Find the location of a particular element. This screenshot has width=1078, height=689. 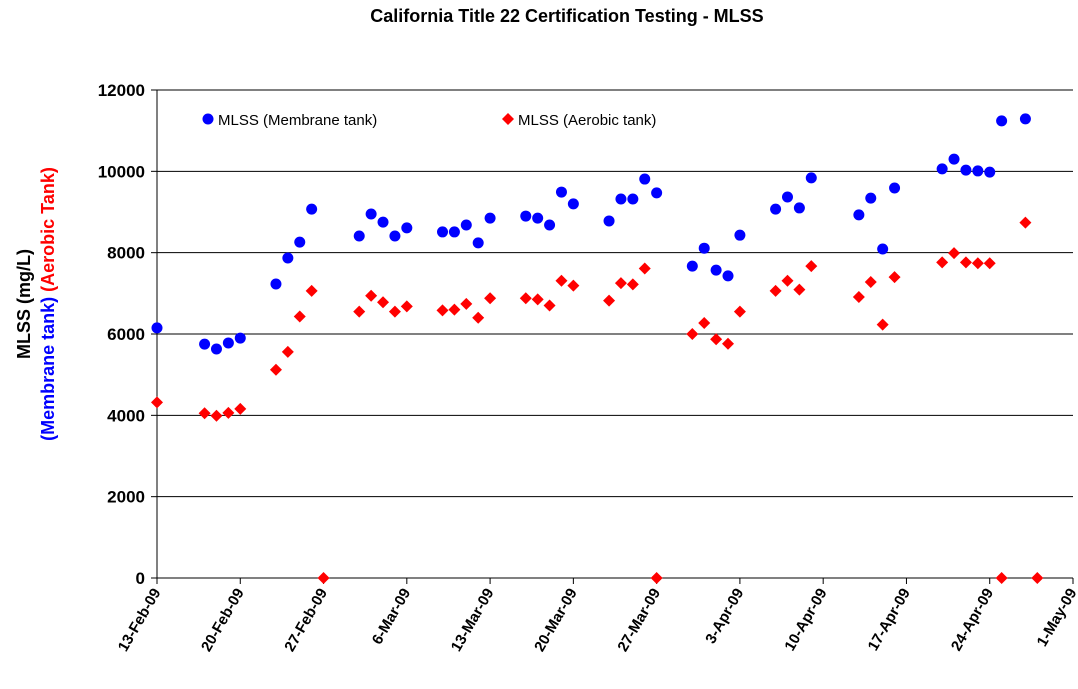

y-tick-label: 4000 is located at coordinates (126, 415).